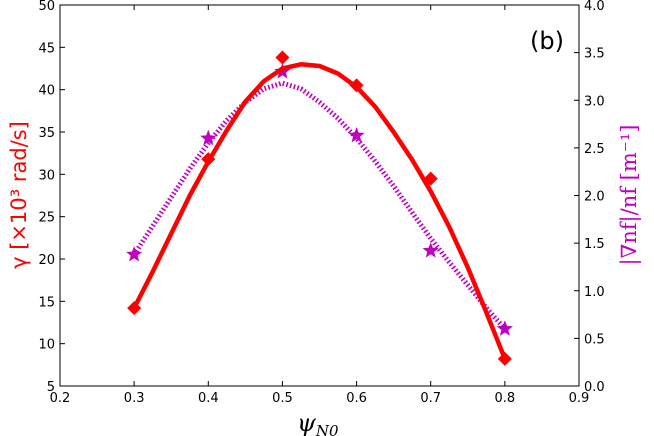  I want to click on y-right-tick-label: 2.5, so click(594, 149).